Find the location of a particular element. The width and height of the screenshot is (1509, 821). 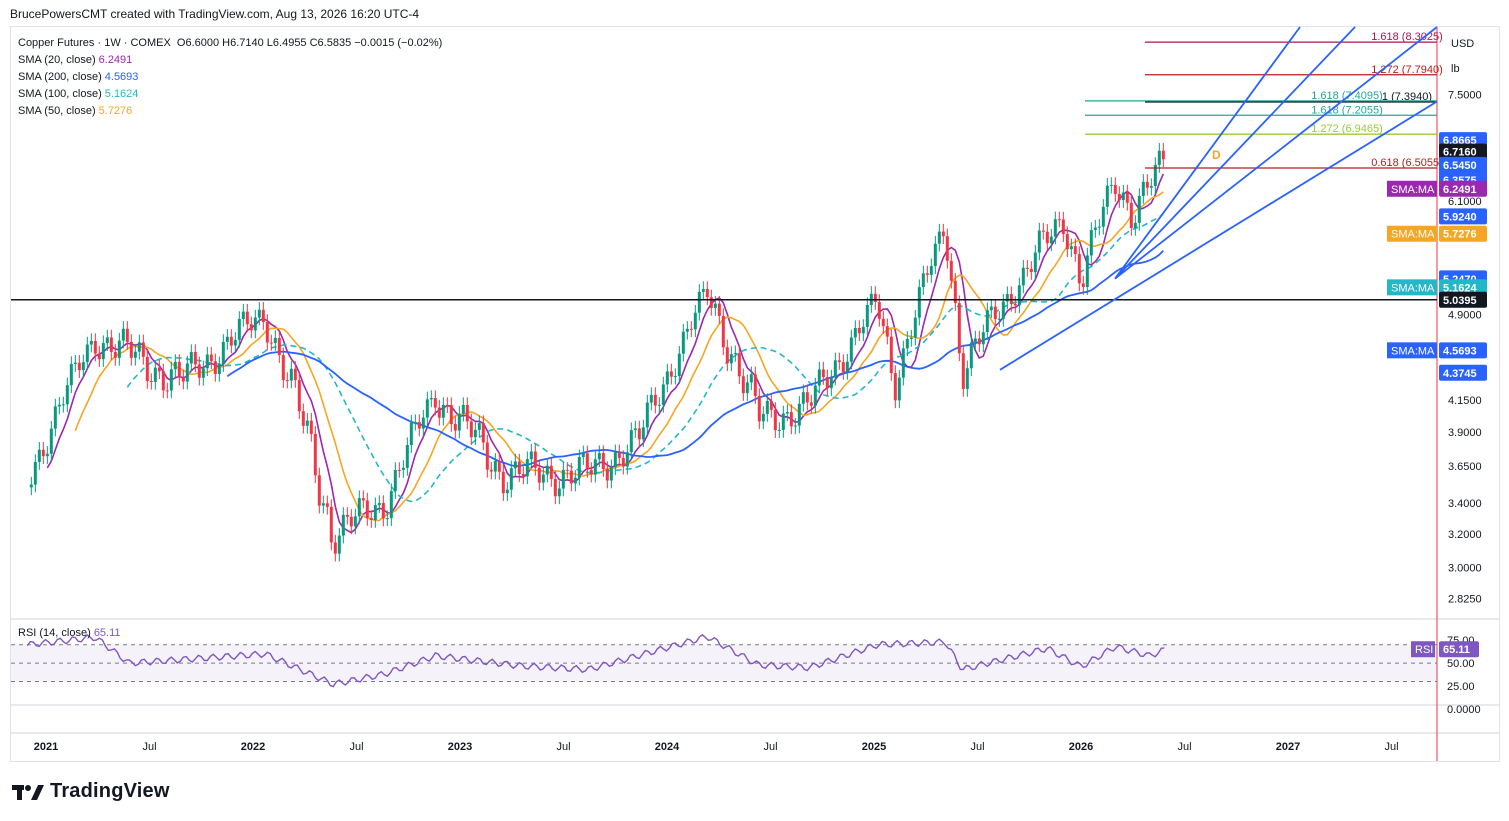

time-tick-label: 2024 is located at coordinates (667, 747).